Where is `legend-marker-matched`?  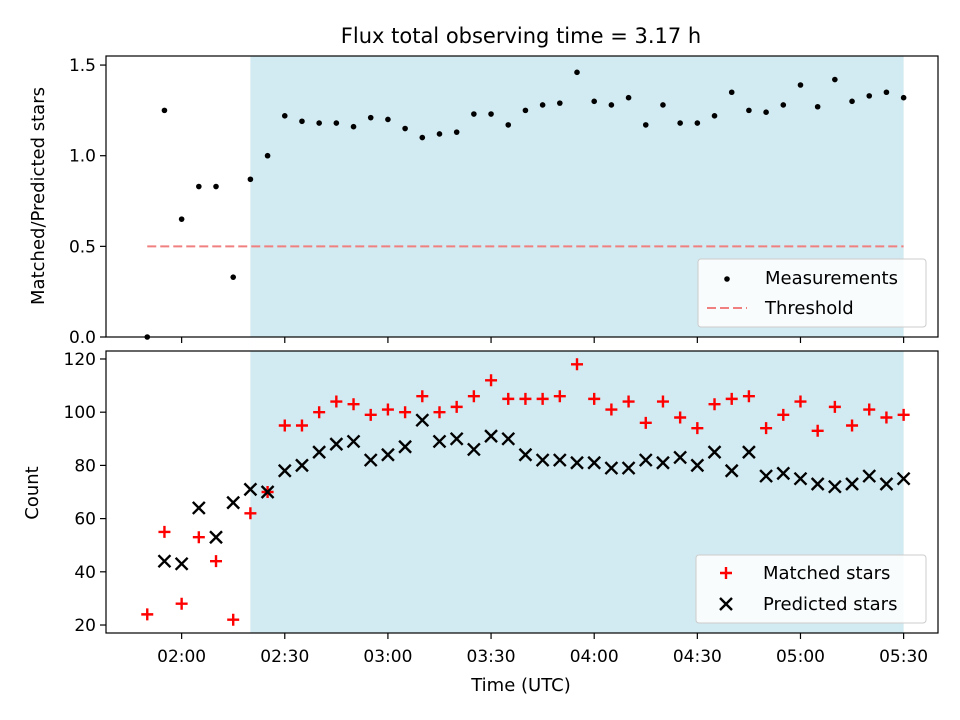 legend-marker-matched is located at coordinates (726, 573).